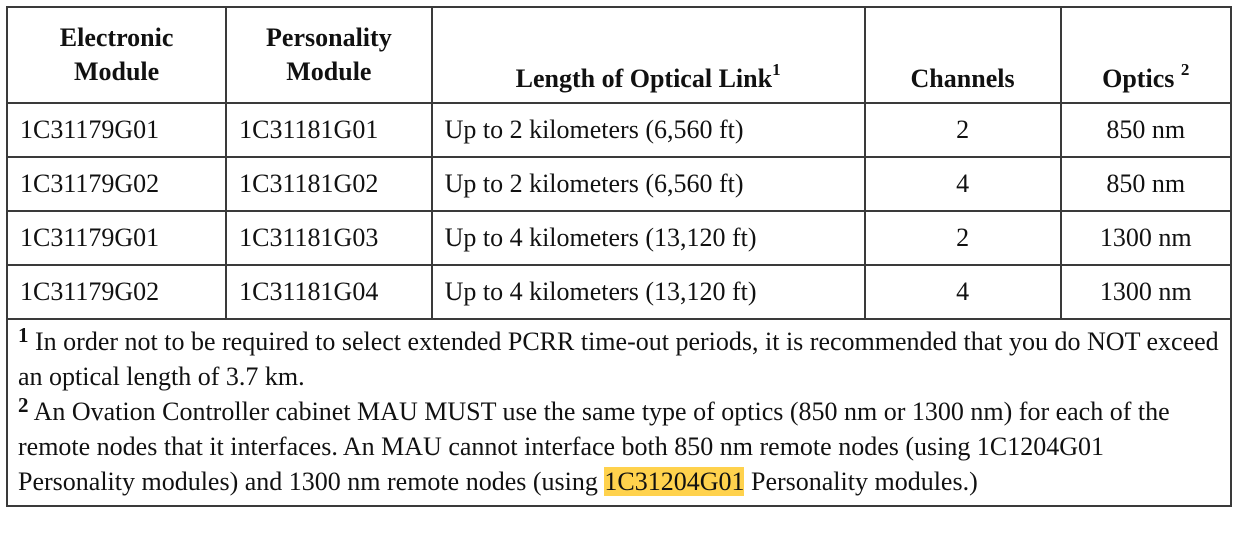  What do you see at coordinates (329, 71) in the screenshot?
I see `header-personality-line2: Module` at bounding box center [329, 71].